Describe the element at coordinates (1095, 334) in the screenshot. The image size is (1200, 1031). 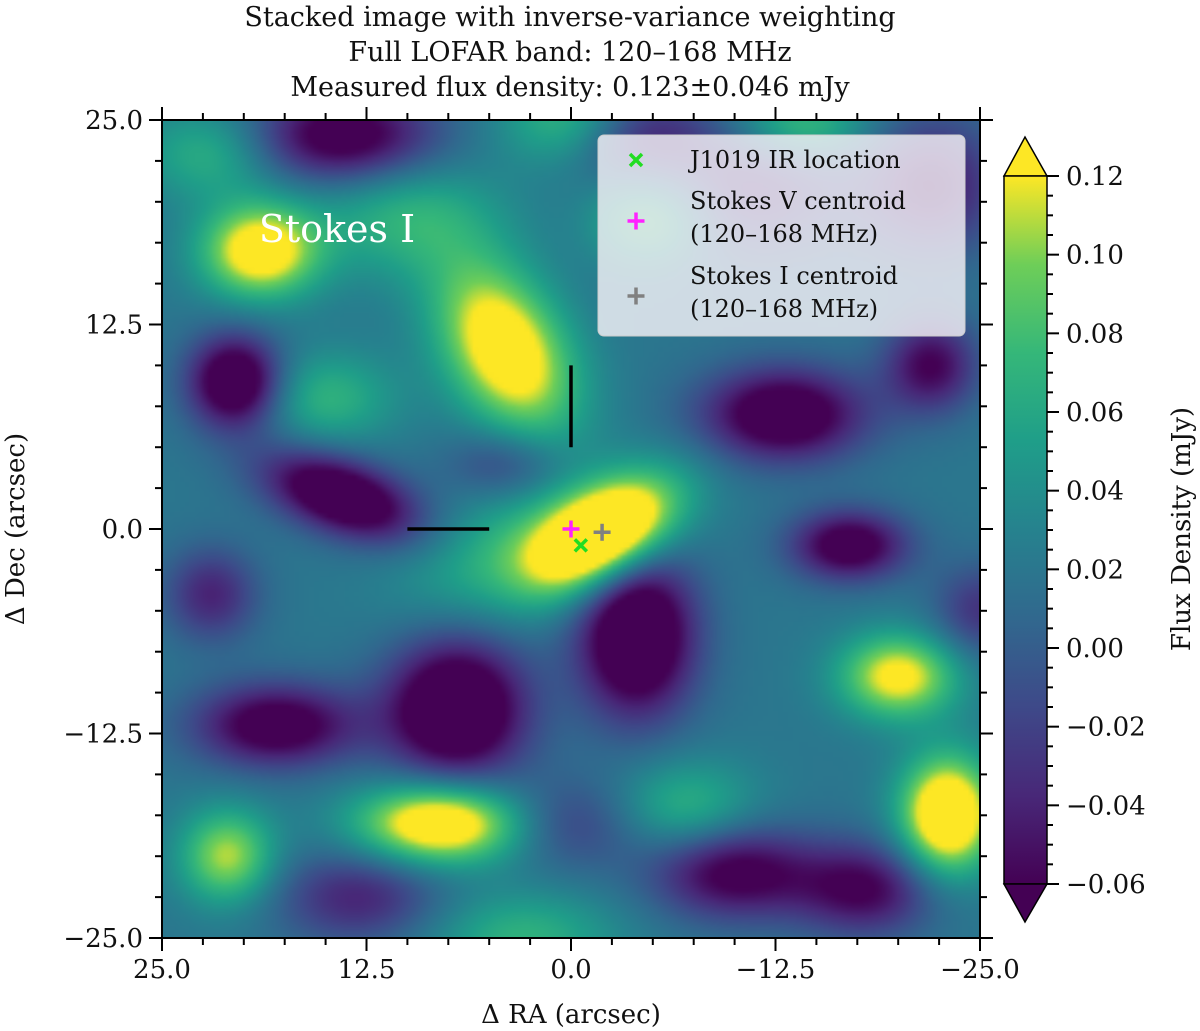
I see `colorbar-tick-label: 0.08` at that location.